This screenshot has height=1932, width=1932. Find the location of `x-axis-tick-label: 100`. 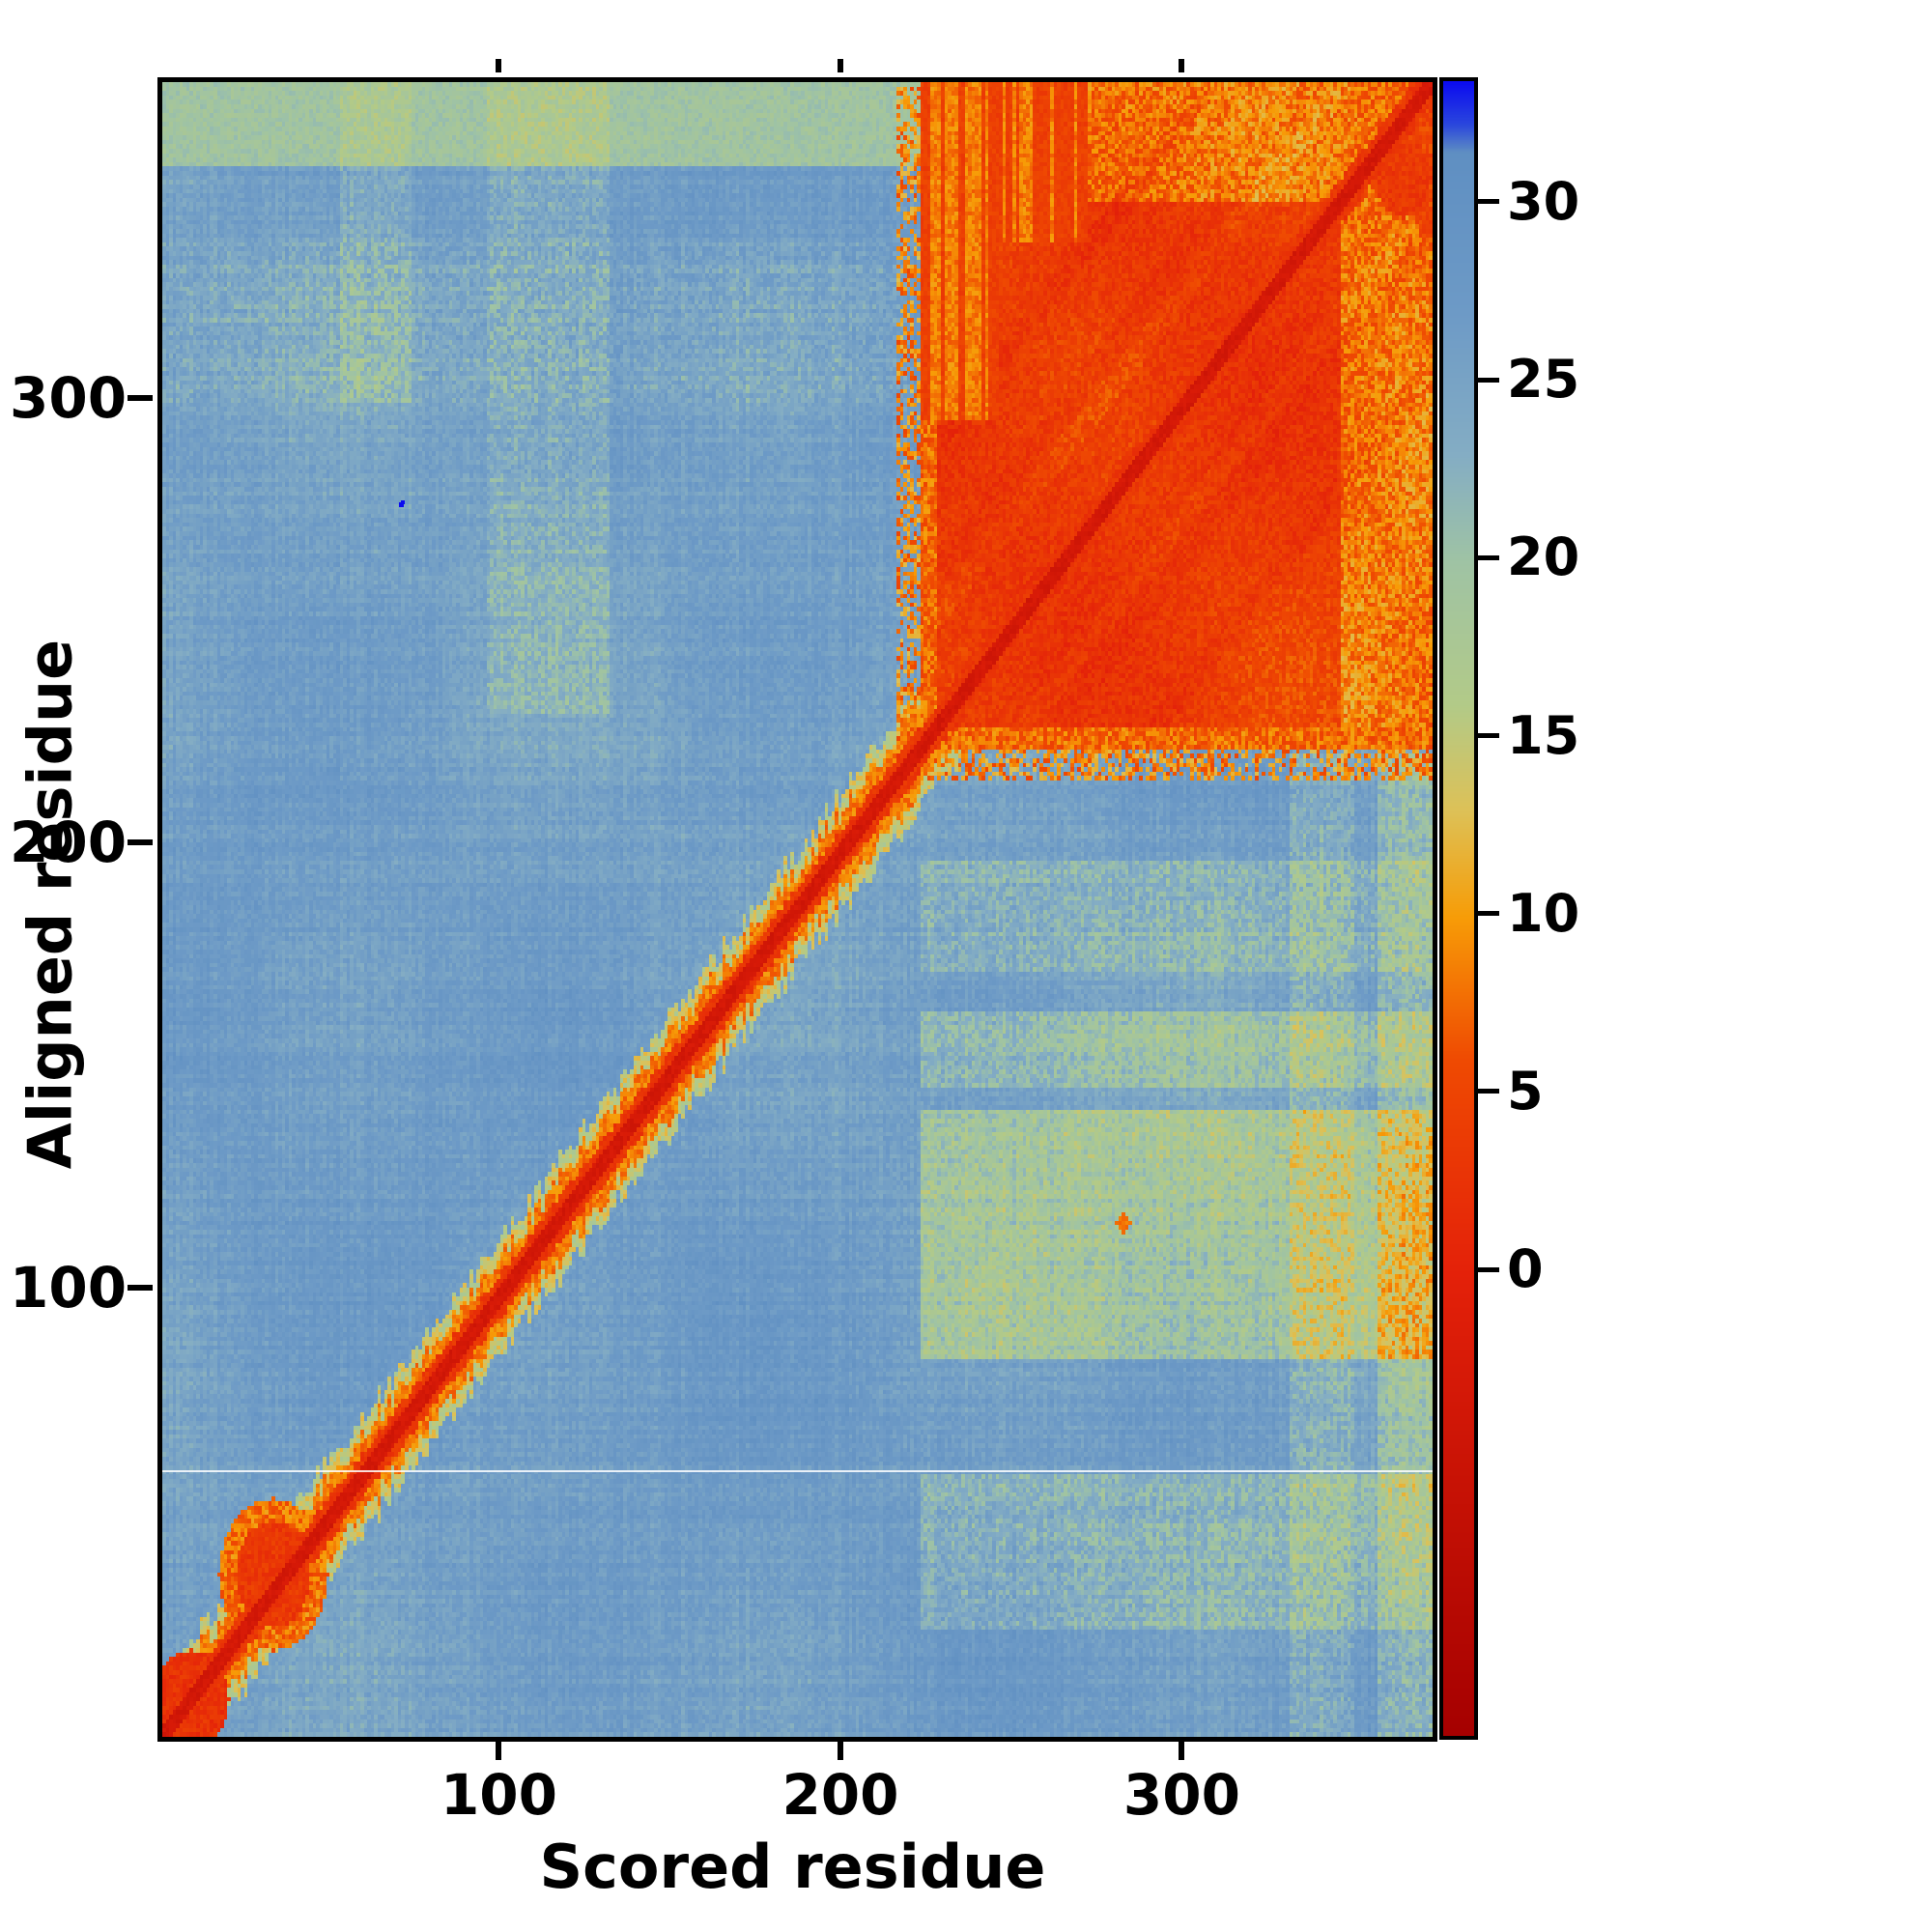

x-axis-tick-label: 100 is located at coordinates (499, 1795).